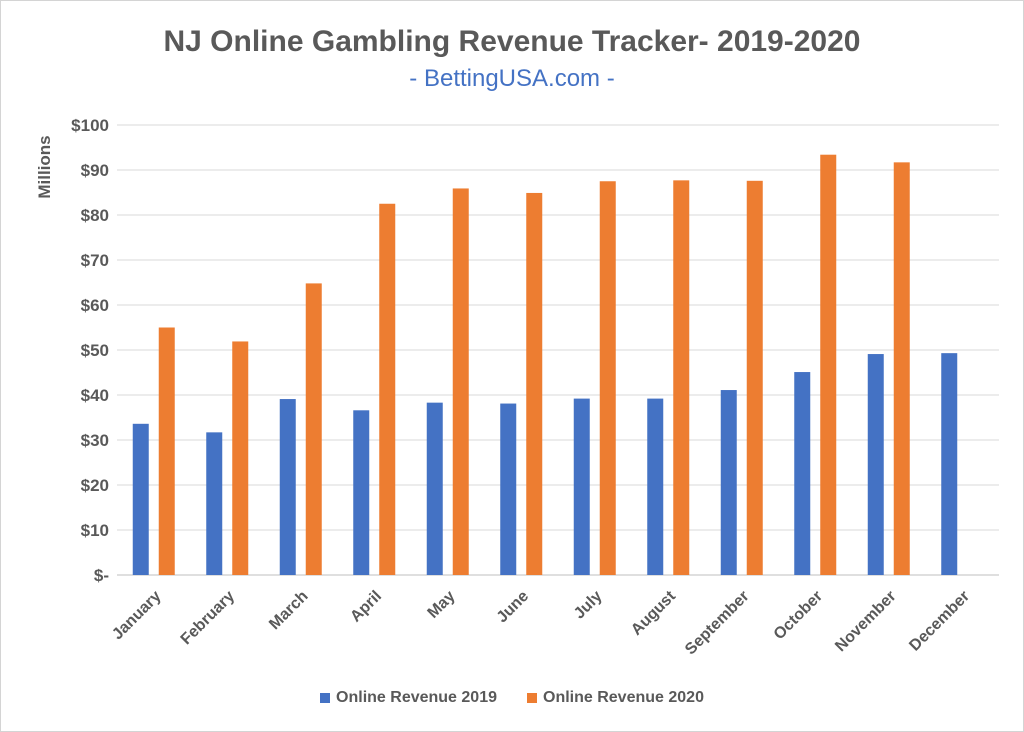 Image resolution: width=1024 pixels, height=732 pixels. Describe the element at coordinates (44, 166) in the screenshot. I see `y-axis-label: Millions` at that location.